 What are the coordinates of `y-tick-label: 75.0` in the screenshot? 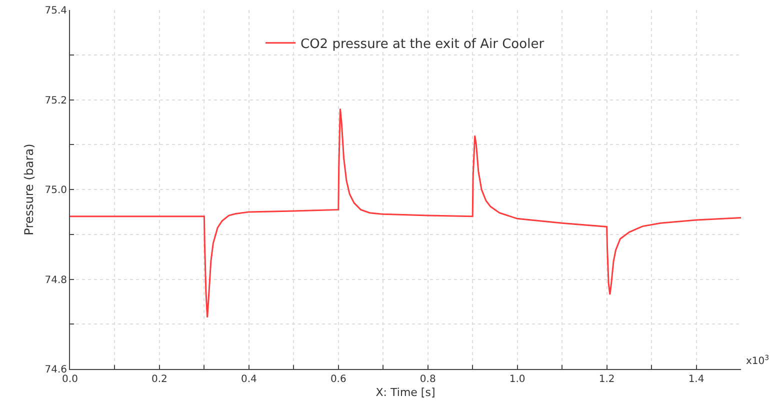 It's located at (55, 190).